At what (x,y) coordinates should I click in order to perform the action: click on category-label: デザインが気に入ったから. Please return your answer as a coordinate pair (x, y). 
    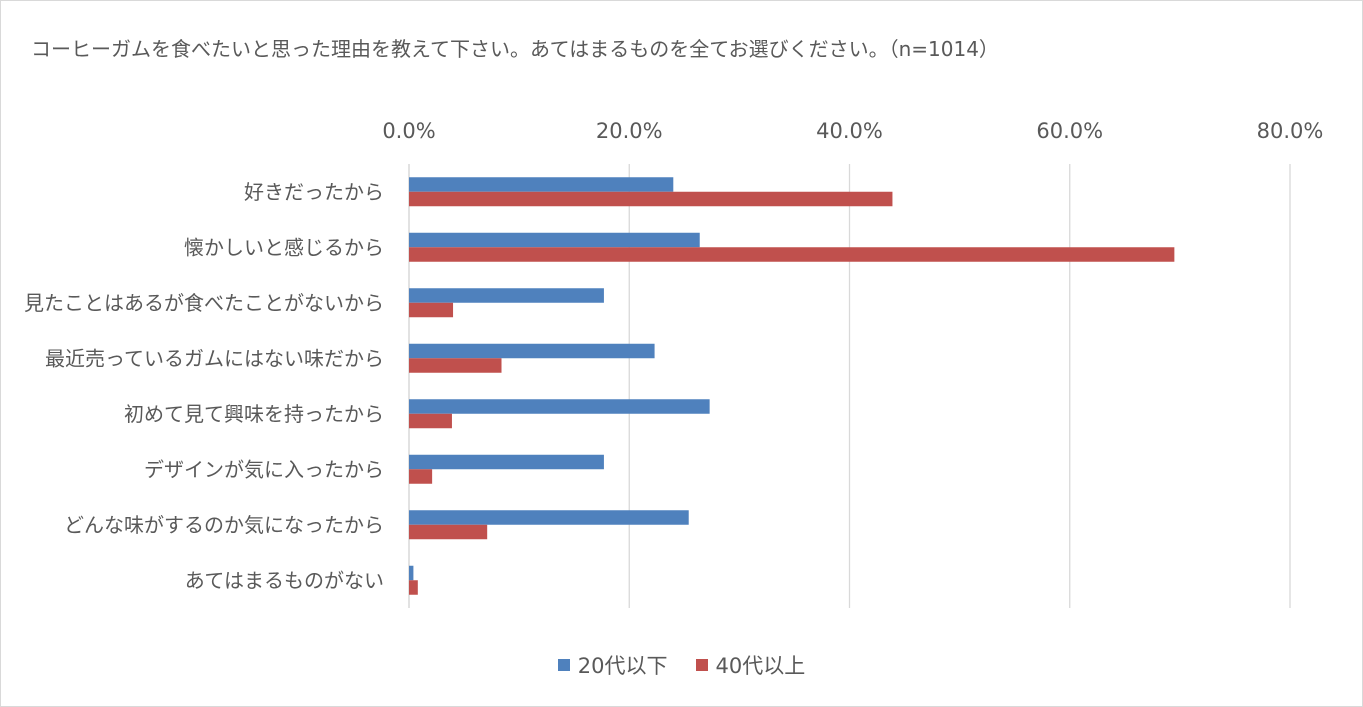
    Looking at the image, I should click on (264, 469).